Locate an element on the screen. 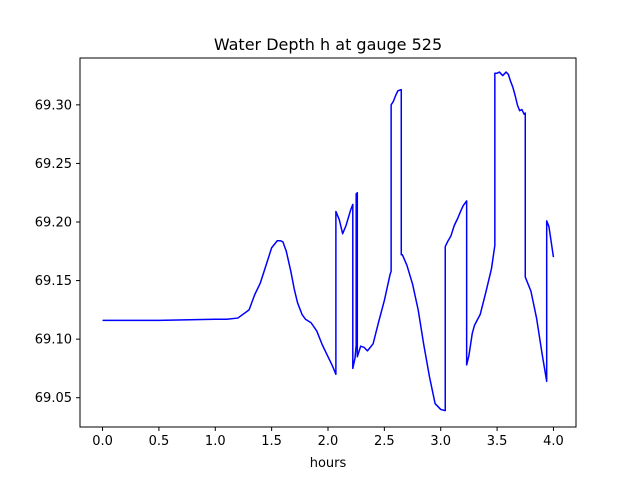  x-tick-label: 0.5 is located at coordinates (159, 441).